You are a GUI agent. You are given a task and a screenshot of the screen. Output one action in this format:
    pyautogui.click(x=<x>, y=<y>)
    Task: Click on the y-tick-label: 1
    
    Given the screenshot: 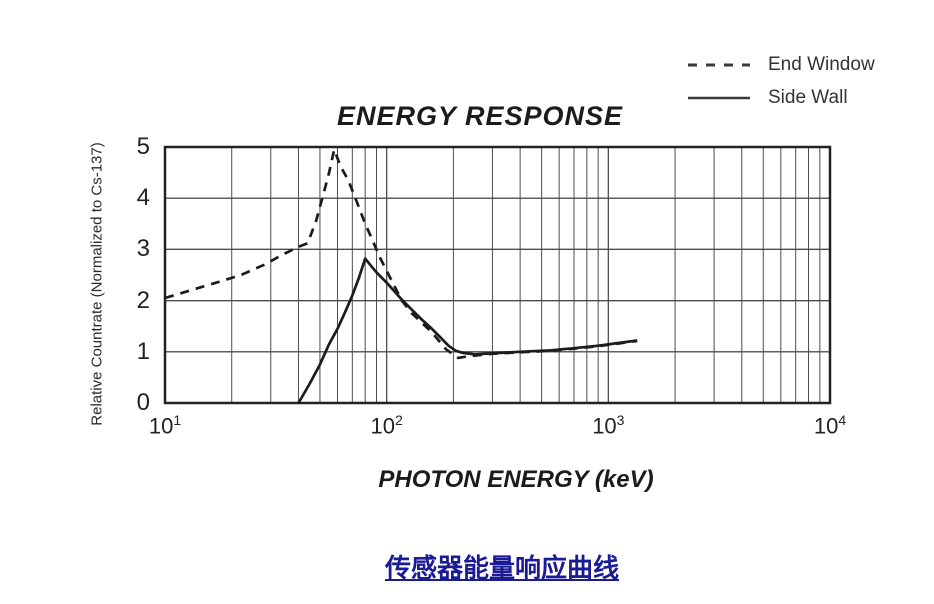 What is the action you would take?
    pyautogui.click(x=143, y=351)
    